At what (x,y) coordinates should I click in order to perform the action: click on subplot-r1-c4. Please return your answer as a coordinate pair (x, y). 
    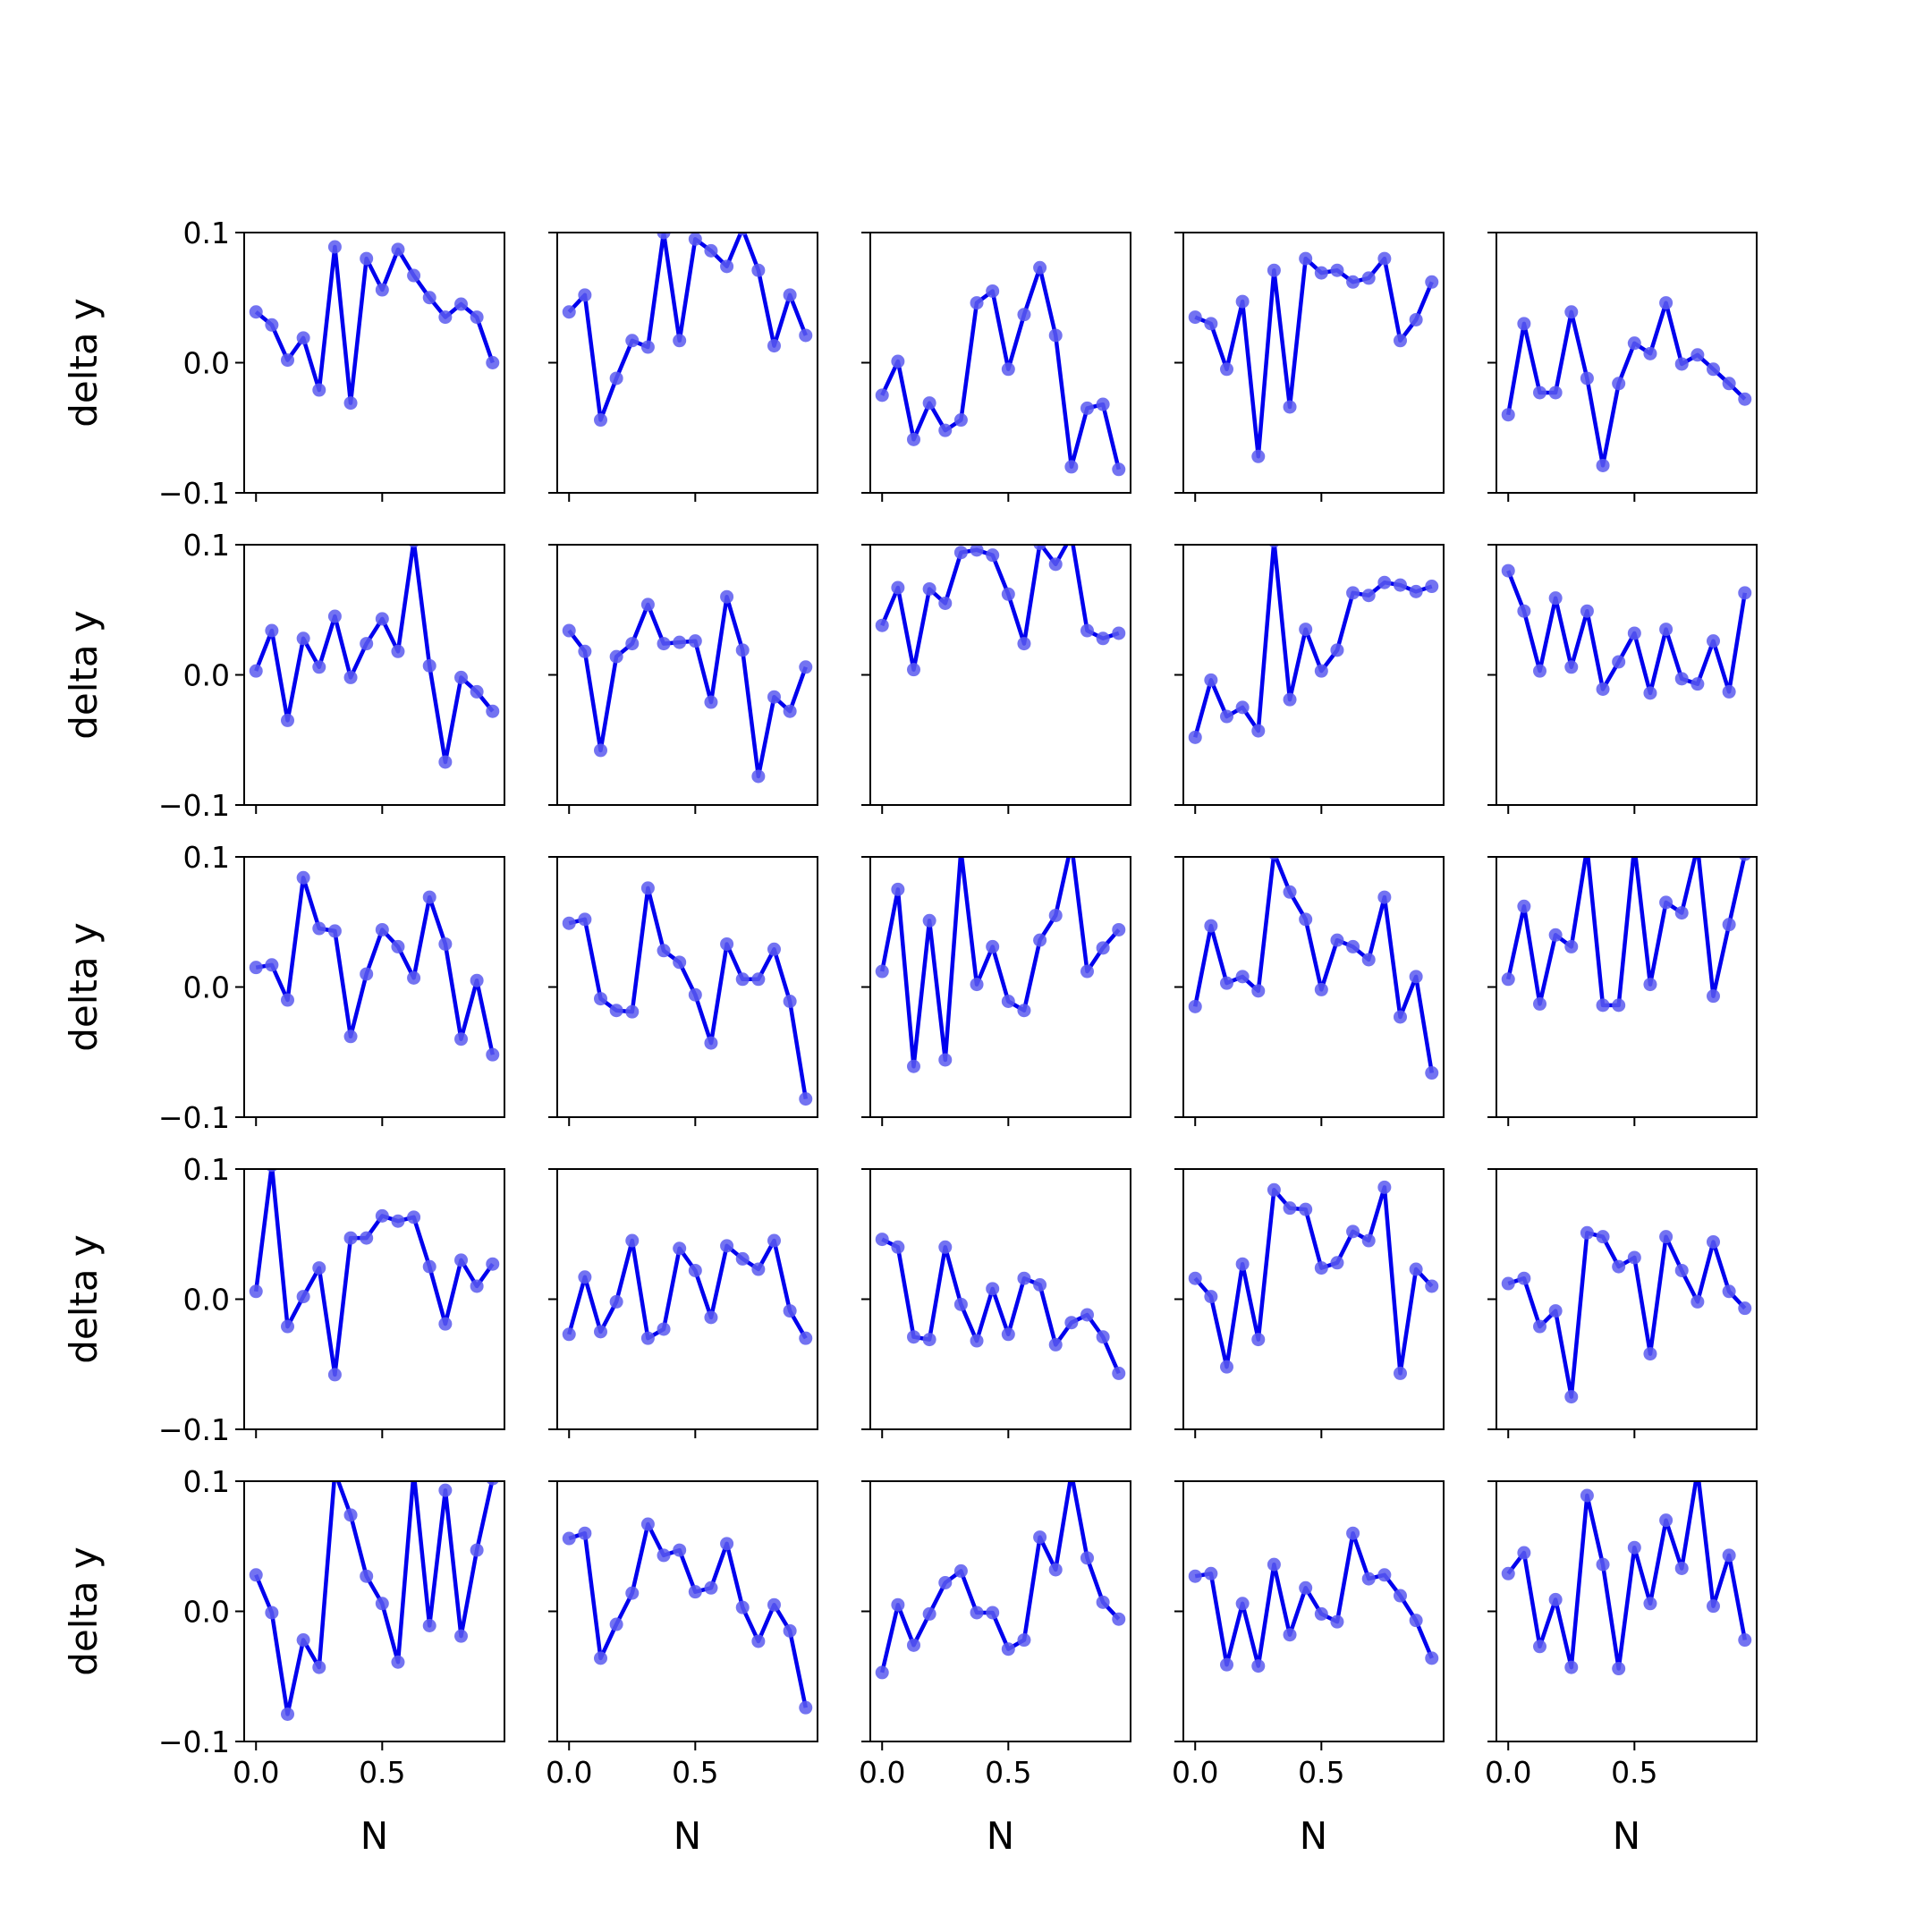
    Looking at the image, I should click on (1309, 367).